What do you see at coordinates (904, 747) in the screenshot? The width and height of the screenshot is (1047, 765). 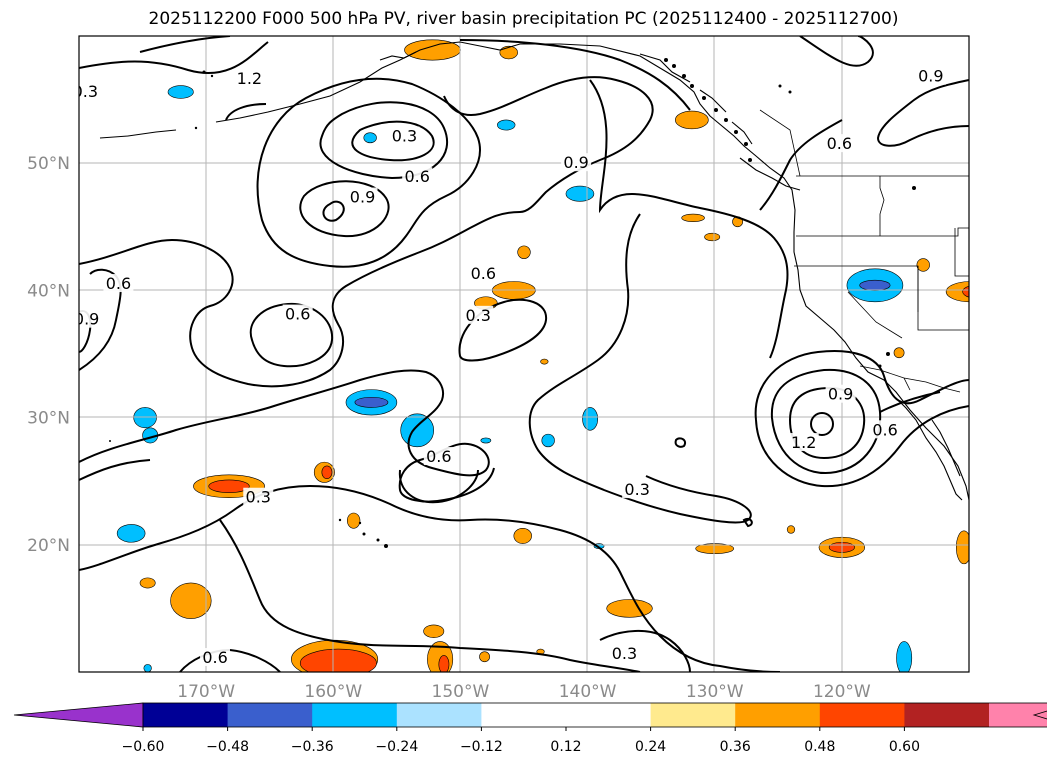 I see `colorbar-tick-label: 0.60` at bounding box center [904, 747].